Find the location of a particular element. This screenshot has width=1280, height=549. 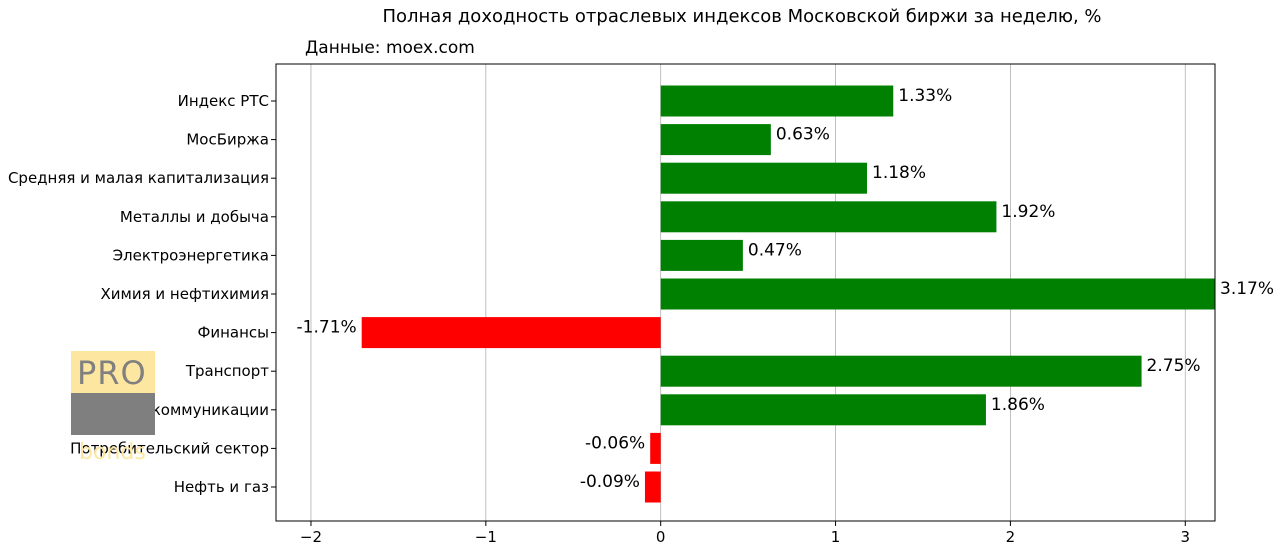

data-label: -0.06% is located at coordinates (615, 443).